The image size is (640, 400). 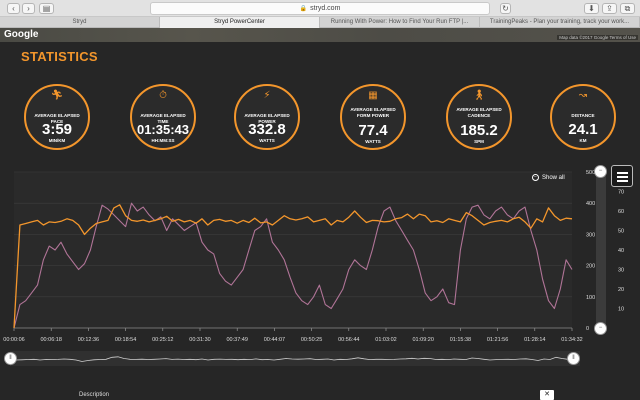 I want to click on x-tick-label: 01:34:32, so click(x=571, y=340).